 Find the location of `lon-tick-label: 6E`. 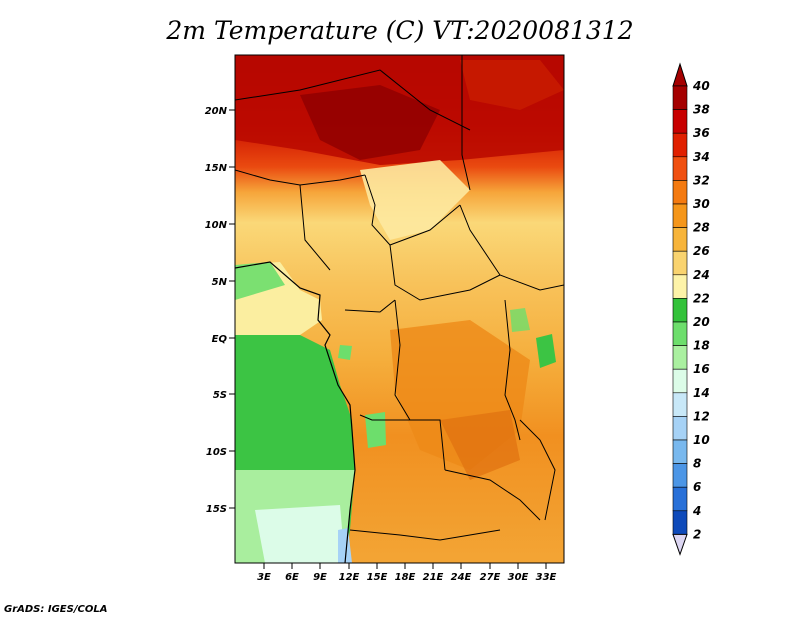

lon-tick-label: 6E is located at coordinates (292, 577).